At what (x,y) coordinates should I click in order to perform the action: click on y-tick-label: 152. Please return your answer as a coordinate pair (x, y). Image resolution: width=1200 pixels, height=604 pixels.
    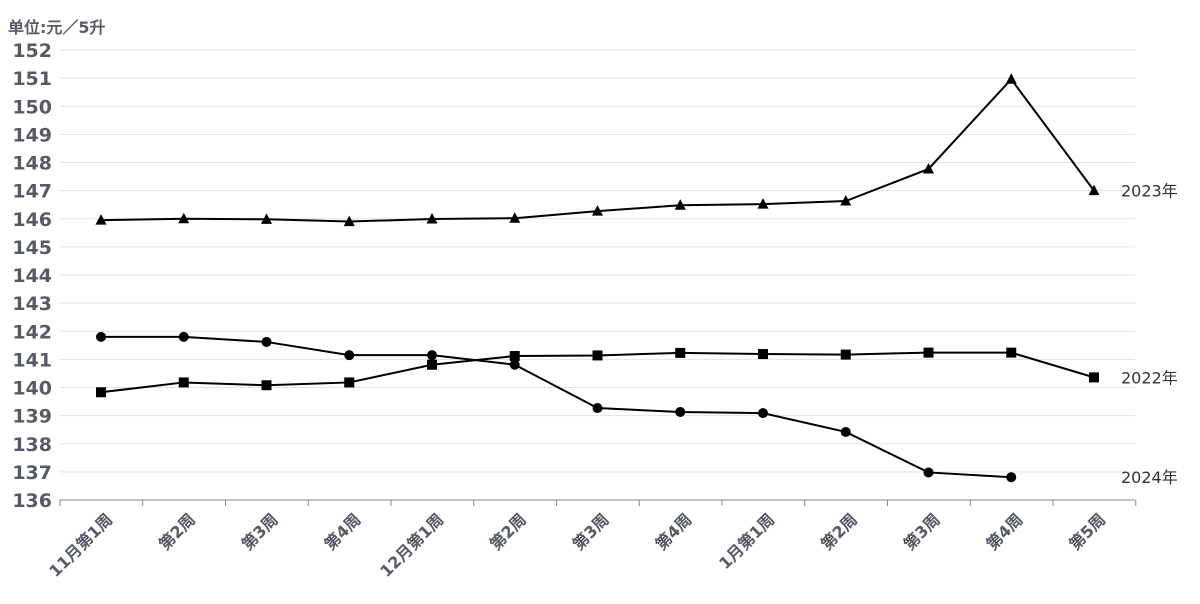
    Looking at the image, I should click on (32, 51).